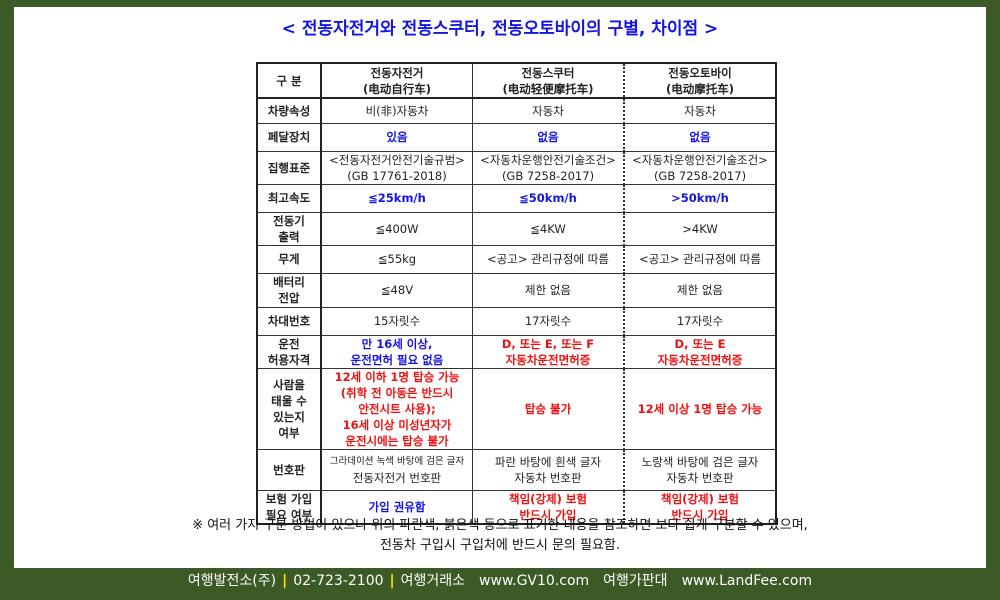 This screenshot has height=600, width=1000. Describe the element at coordinates (534, 581) in the screenshot. I see `site1-link: www.GV10.com` at that location.